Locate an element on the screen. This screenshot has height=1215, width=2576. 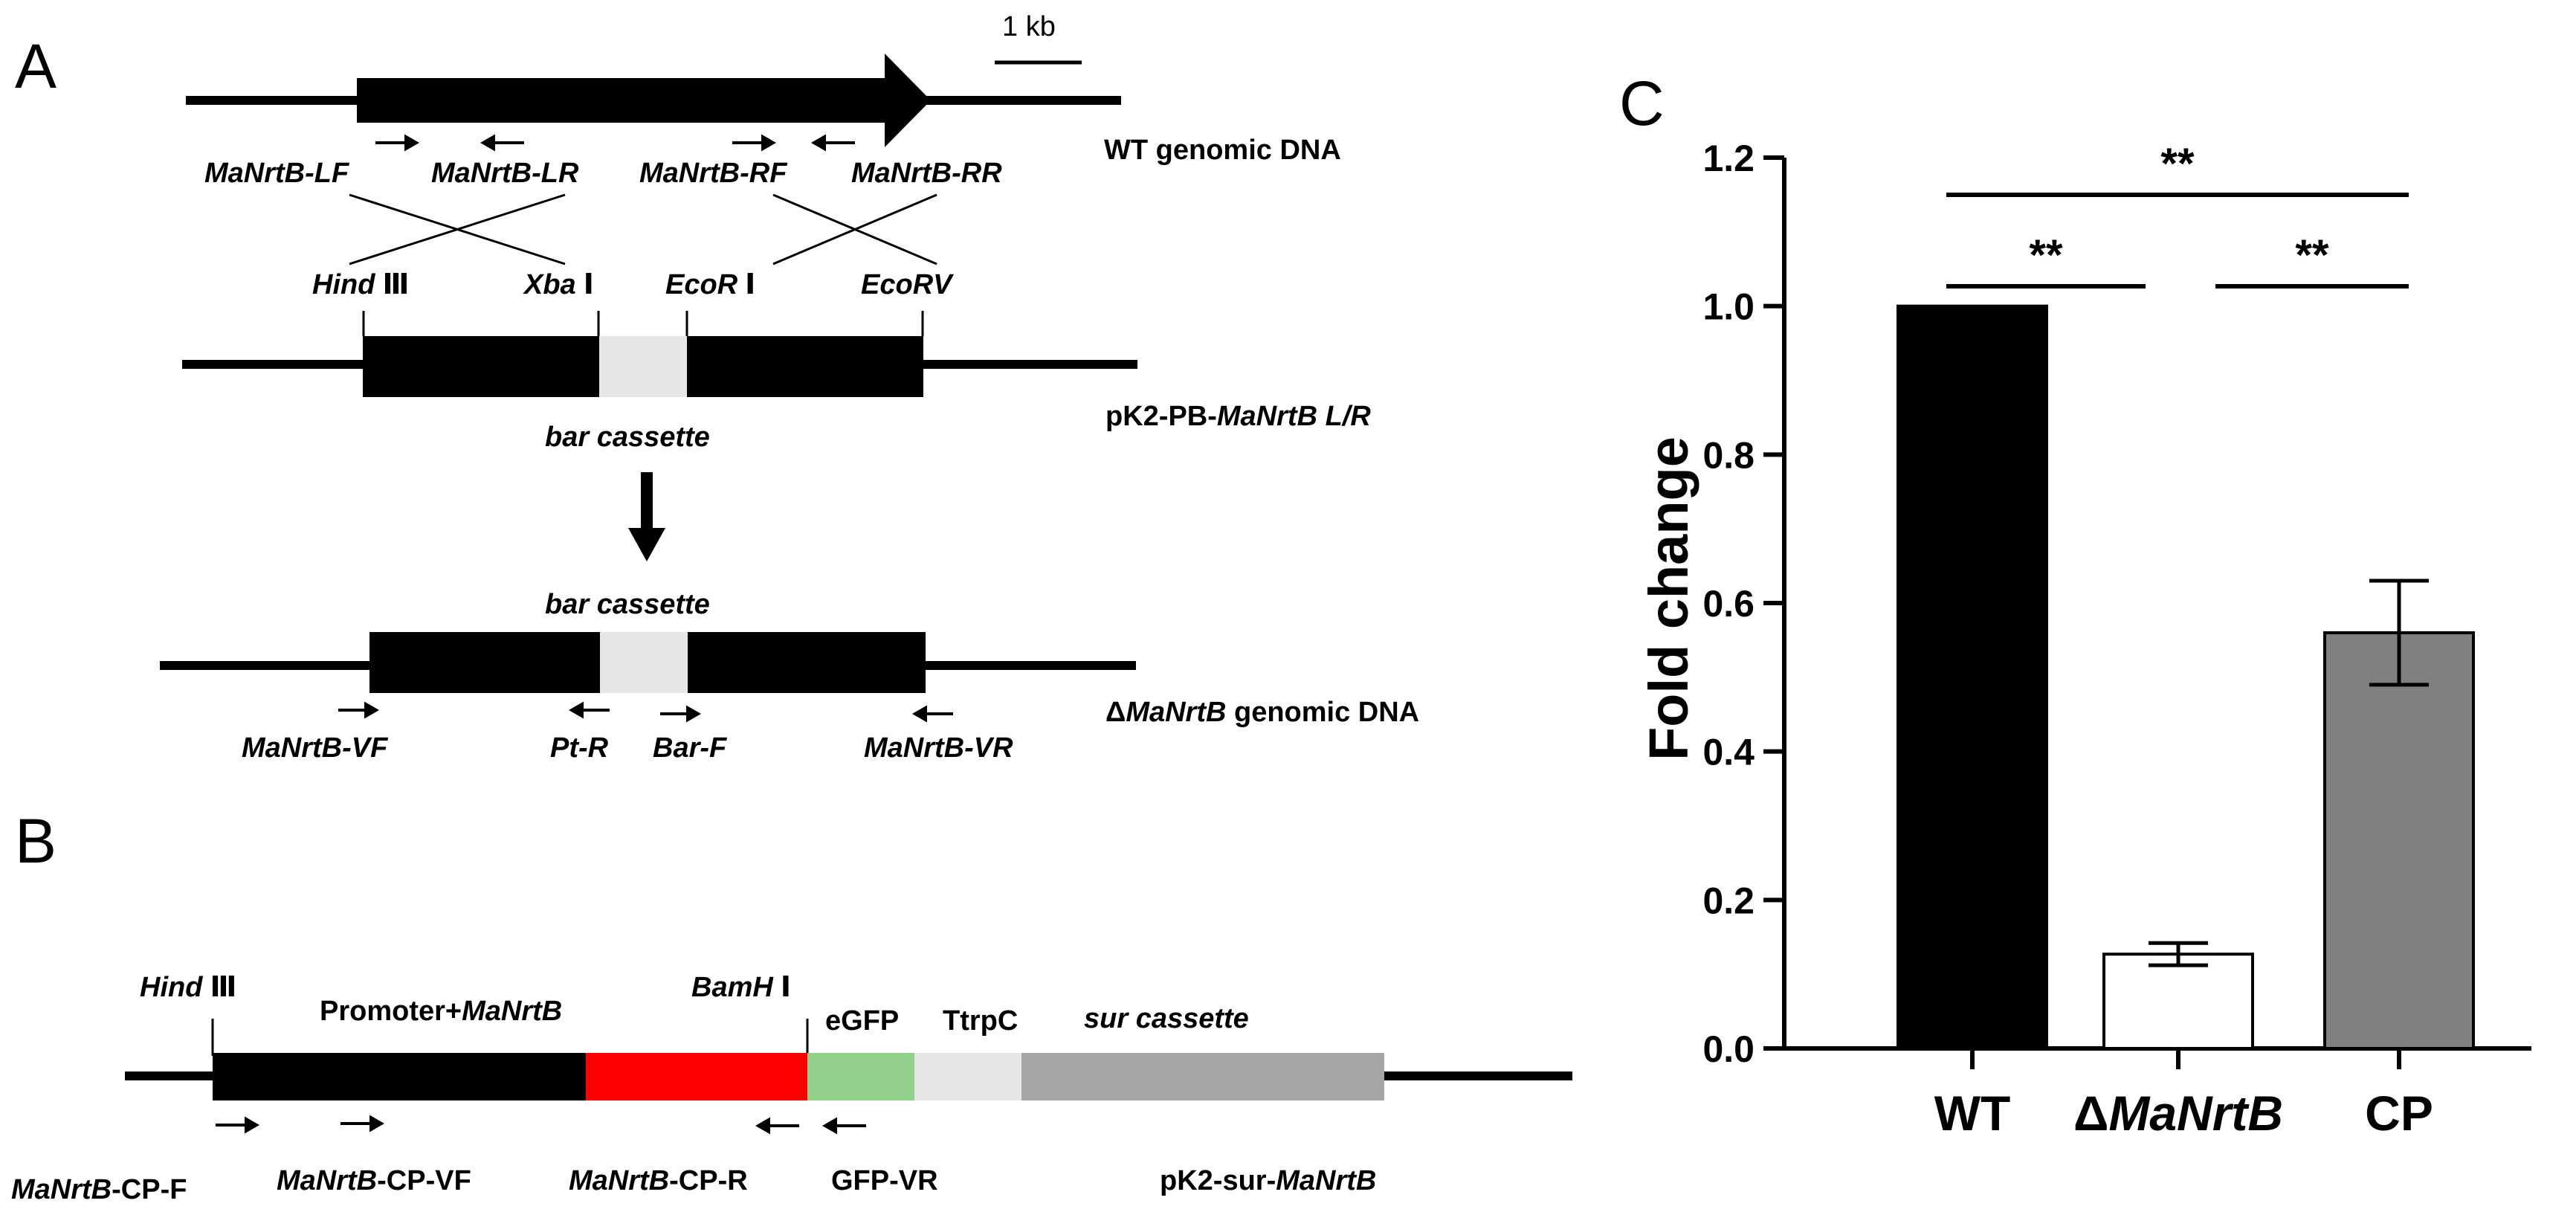
chart-x-tick-label: CP is located at coordinates (2399, 1113).